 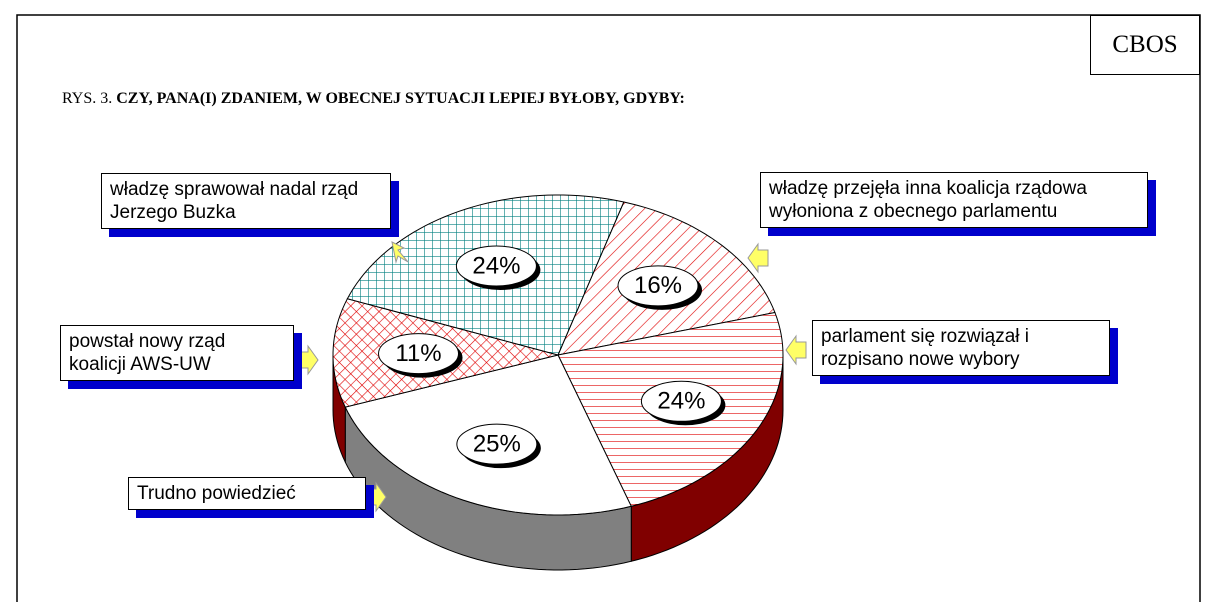 I want to click on callout: Trudno powiedzieć, so click(x=247, y=493).